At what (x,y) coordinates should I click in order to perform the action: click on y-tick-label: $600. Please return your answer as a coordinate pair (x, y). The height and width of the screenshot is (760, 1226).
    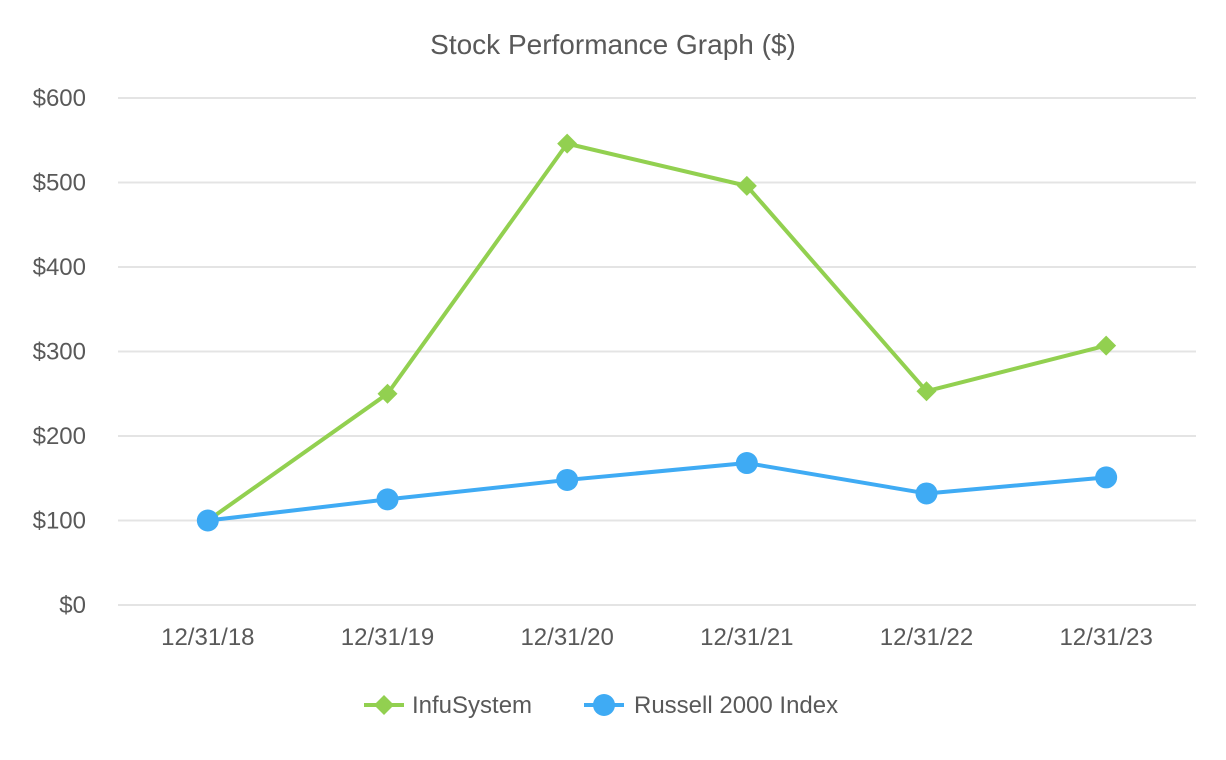
    Looking at the image, I should click on (59, 98).